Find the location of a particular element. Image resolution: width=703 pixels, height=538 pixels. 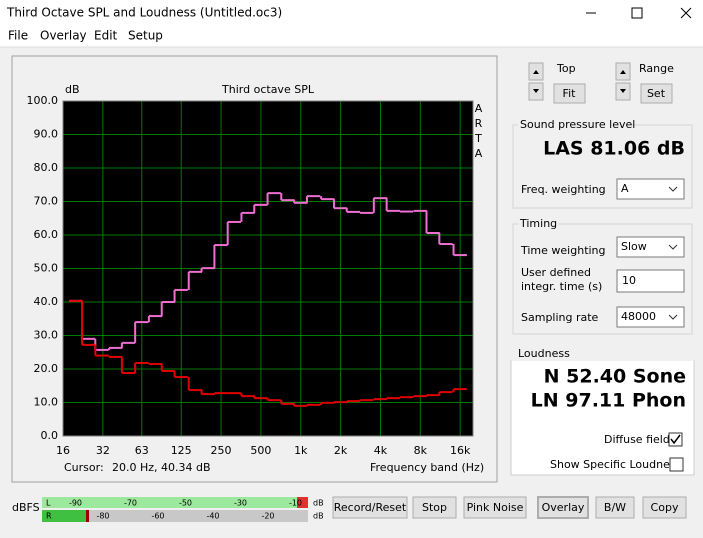

meter-r-peak is located at coordinates (87, 516).